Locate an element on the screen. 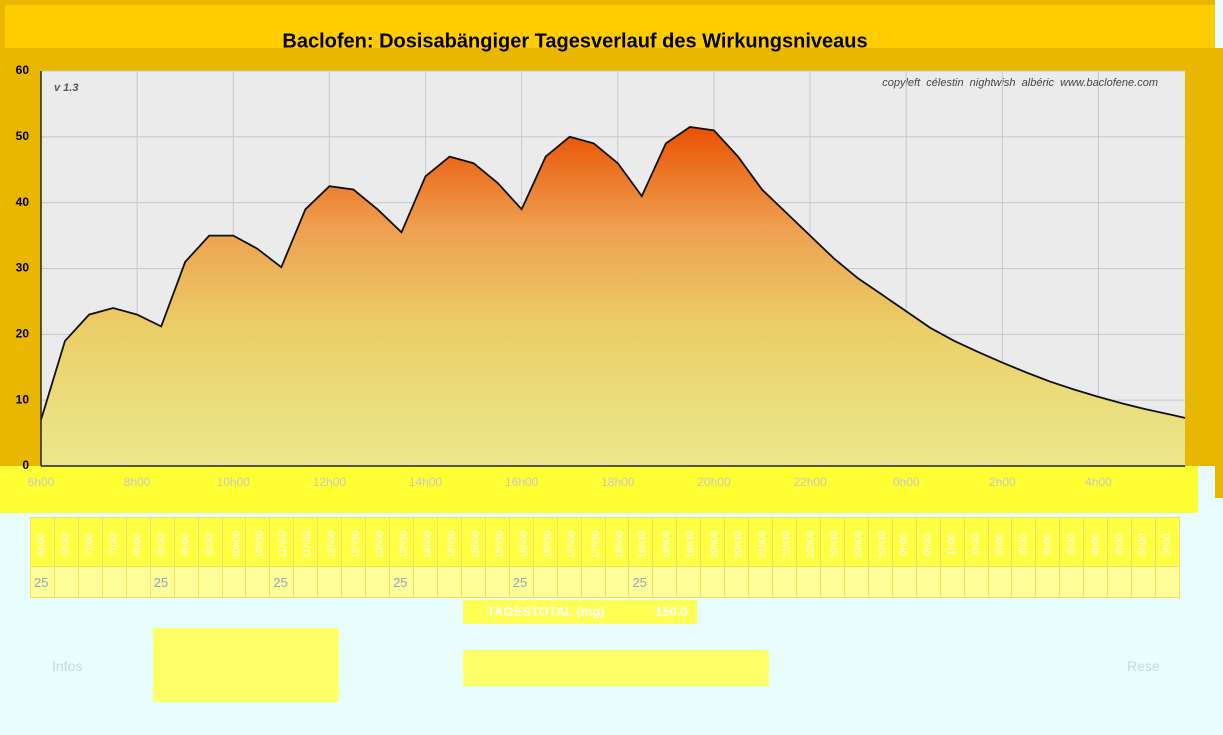 Image resolution: width=1223 pixels, height=735 pixels. header-label: 7h30 is located at coordinates (114, 544).